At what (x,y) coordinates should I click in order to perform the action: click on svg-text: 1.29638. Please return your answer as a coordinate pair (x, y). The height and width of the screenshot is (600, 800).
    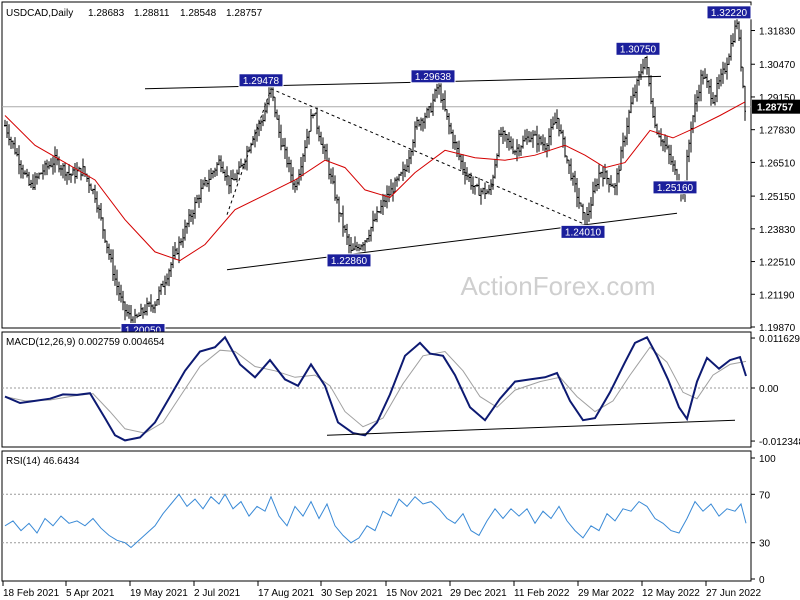
    Looking at the image, I should click on (433, 77).